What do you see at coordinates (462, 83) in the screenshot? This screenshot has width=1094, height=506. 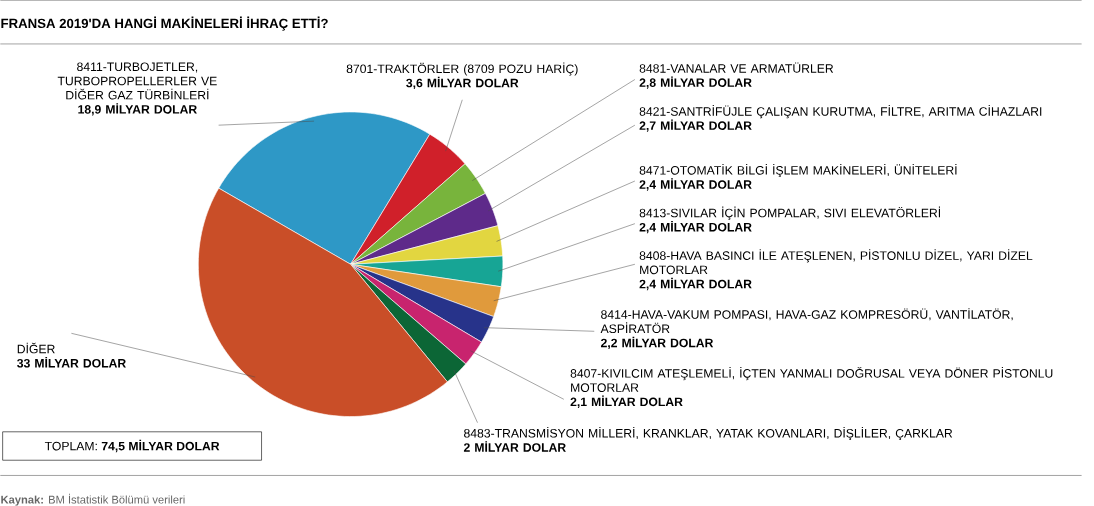 I see `data-label: 3,6 MİLYAR DOLAR` at bounding box center [462, 83].